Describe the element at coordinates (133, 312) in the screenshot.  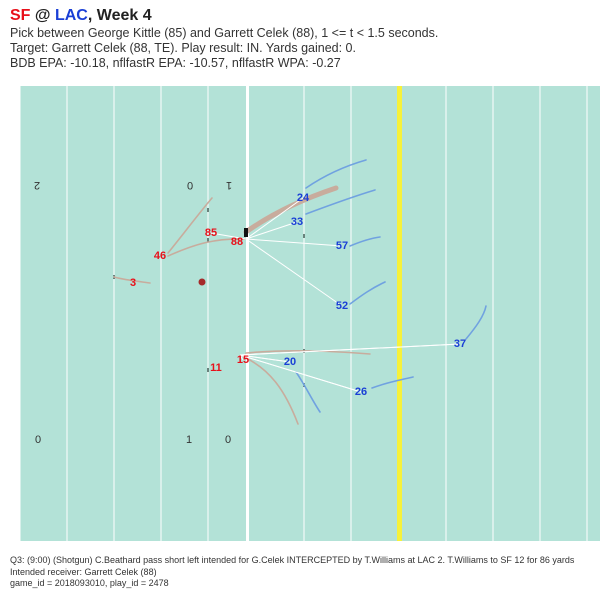
I see `yard-numbers: 2 0 1 0 1 0` at that location.